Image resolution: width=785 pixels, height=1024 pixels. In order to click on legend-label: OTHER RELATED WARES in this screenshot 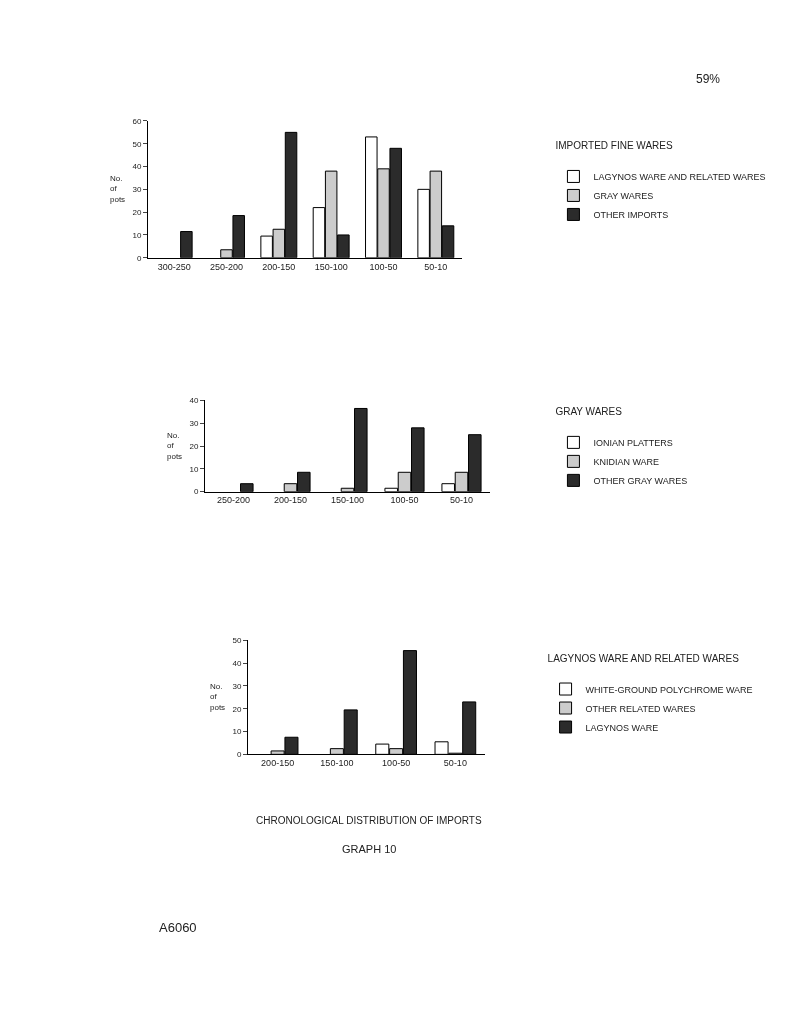, I will do `click(640, 708)`.